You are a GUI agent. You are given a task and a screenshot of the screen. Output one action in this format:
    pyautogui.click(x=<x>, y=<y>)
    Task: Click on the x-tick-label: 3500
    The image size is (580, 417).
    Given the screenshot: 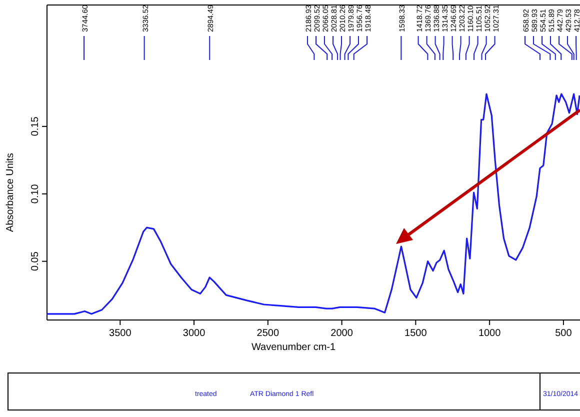 What is the action you would take?
    pyautogui.click(x=120, y=333)
    